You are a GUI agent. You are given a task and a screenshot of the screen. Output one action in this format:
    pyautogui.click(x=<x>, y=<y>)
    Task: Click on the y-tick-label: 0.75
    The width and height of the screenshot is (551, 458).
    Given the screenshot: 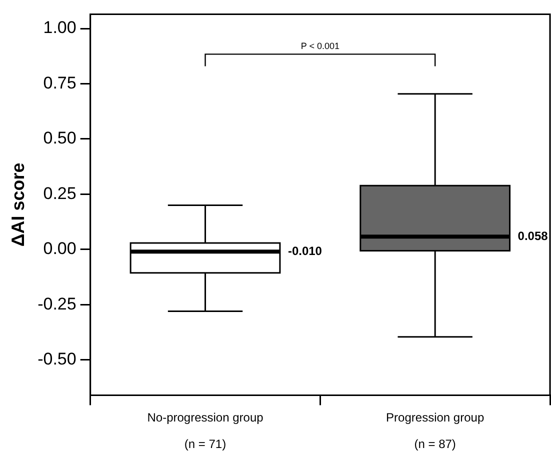 What is the action you would take?
    pyautogui.click(x=59, y=82)
    